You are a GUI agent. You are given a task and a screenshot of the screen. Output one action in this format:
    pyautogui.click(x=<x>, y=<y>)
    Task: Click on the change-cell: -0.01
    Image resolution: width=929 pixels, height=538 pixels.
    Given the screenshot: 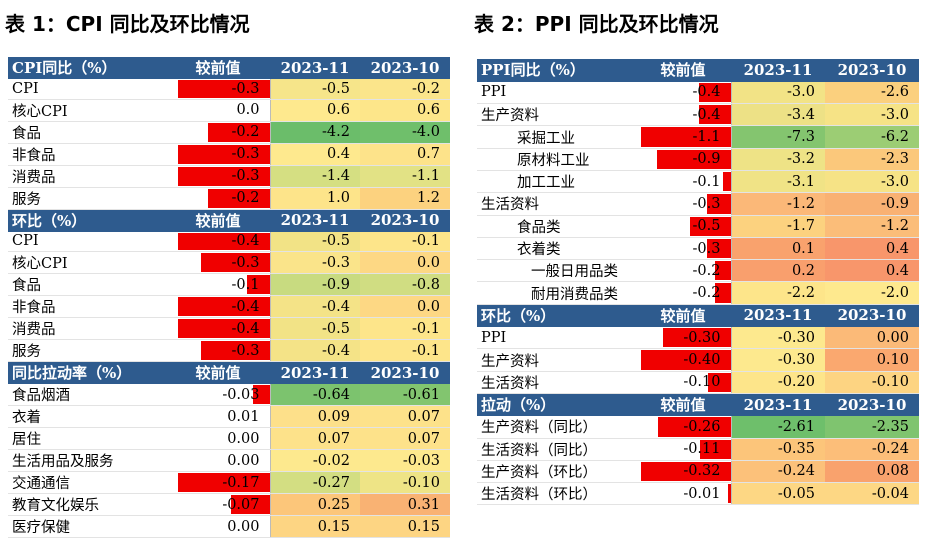 What is the action you would take?
    pyautogui.click(x=683, y=494)
    